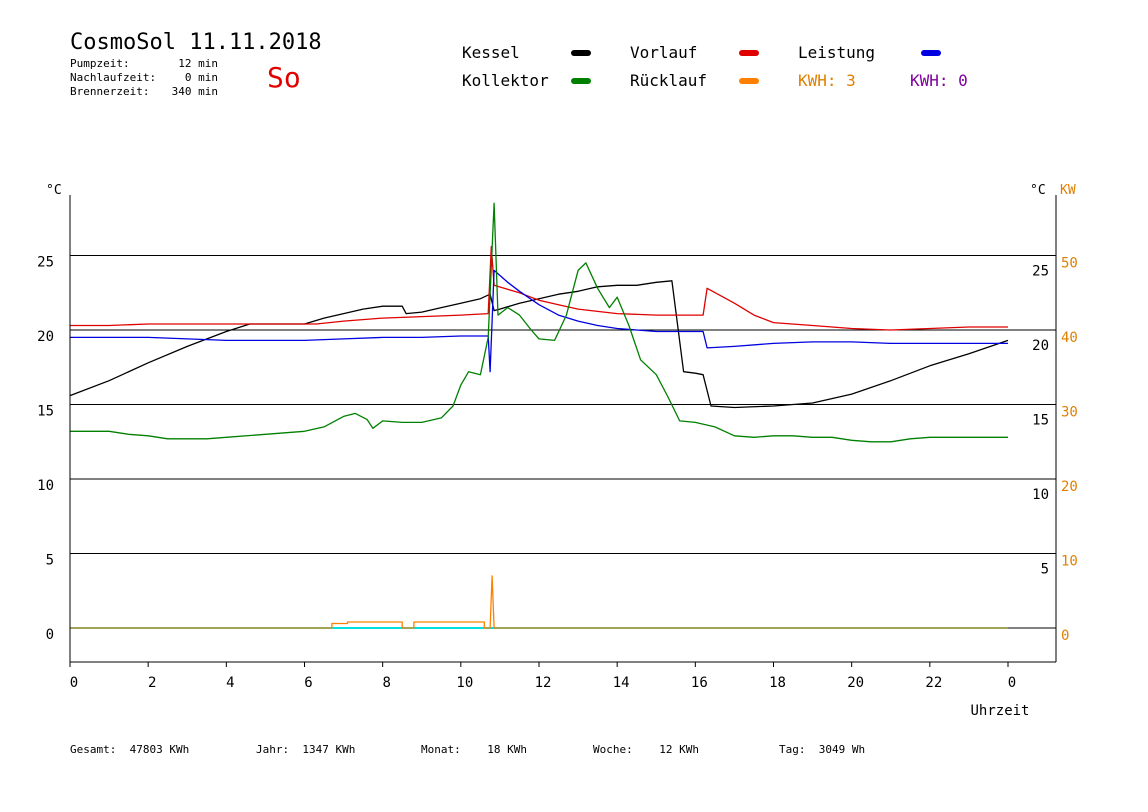 The height and width of the screenshot is (812, 1148). What do you see at coordinates (1068, 190) in the screenshot?
I see `y-axis-unit-kw: KW` at bounding box center [1068, 190].